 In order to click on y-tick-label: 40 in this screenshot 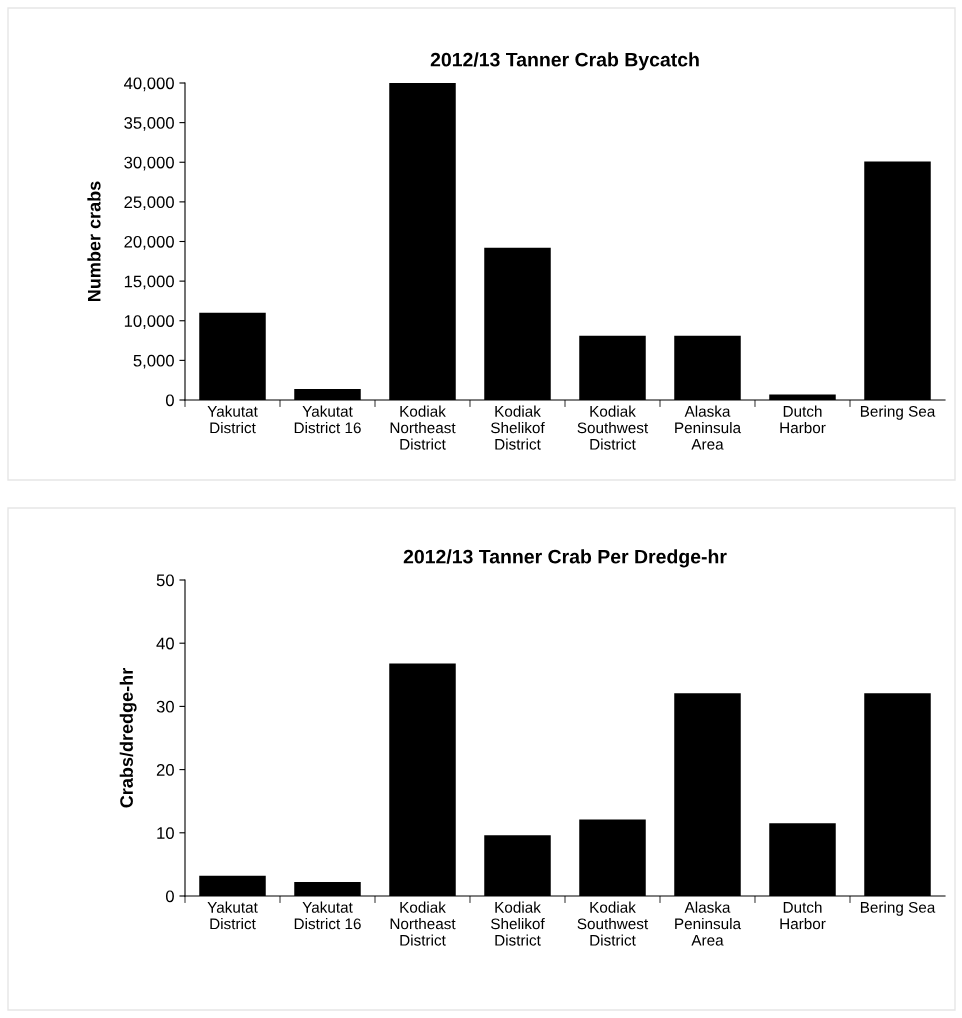, I will do `click(165, 643)`.